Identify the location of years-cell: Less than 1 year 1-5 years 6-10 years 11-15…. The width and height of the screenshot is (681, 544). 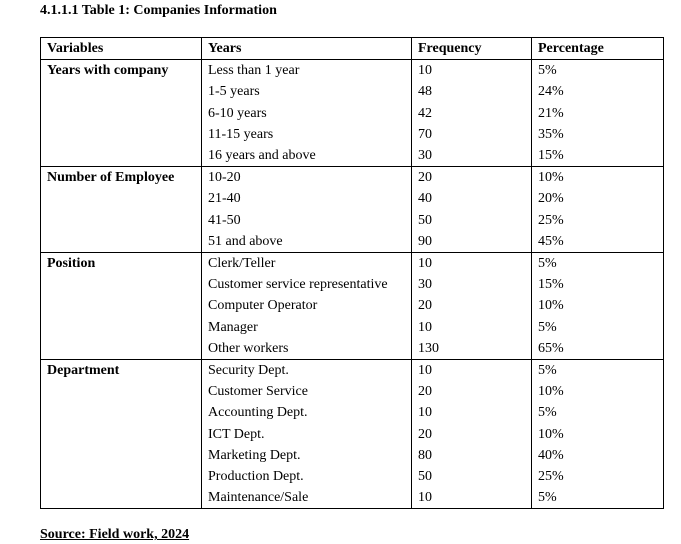
(306, 113).